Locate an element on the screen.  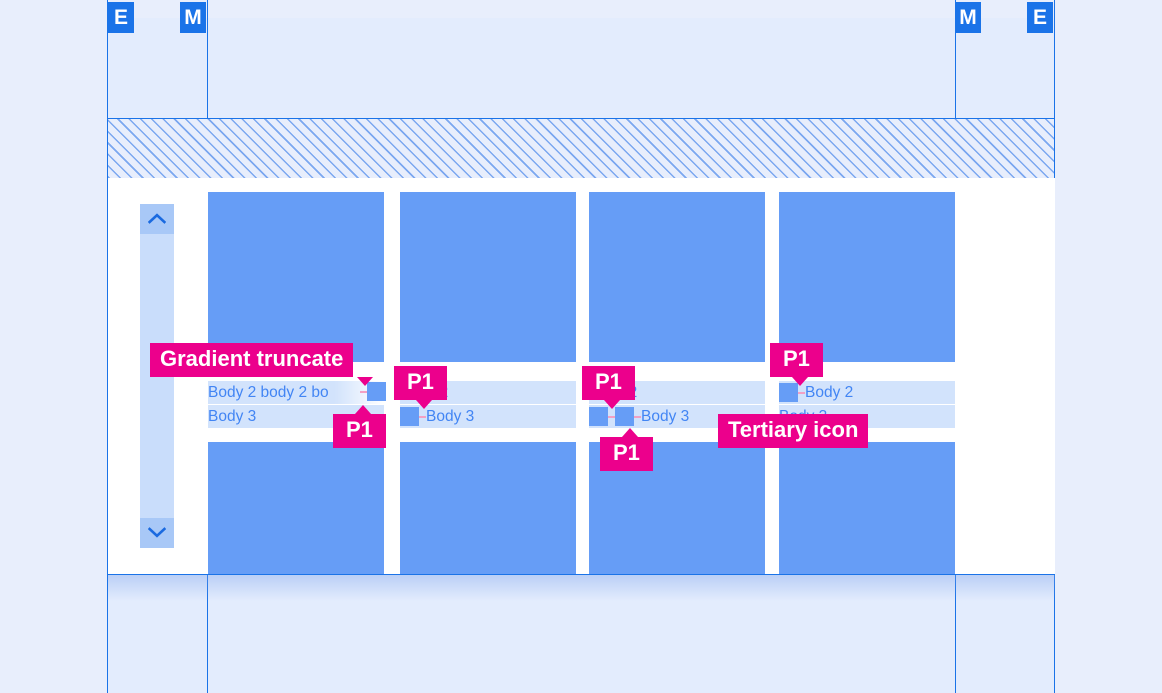
card-1-body2-row: Body 2 body 2 bo is located at coordinates (296, 392).